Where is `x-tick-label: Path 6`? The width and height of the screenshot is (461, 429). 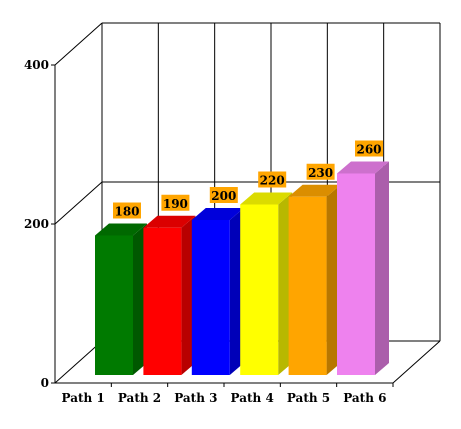
x-tick-label: Path 6 is located at coordinates (364, 398).